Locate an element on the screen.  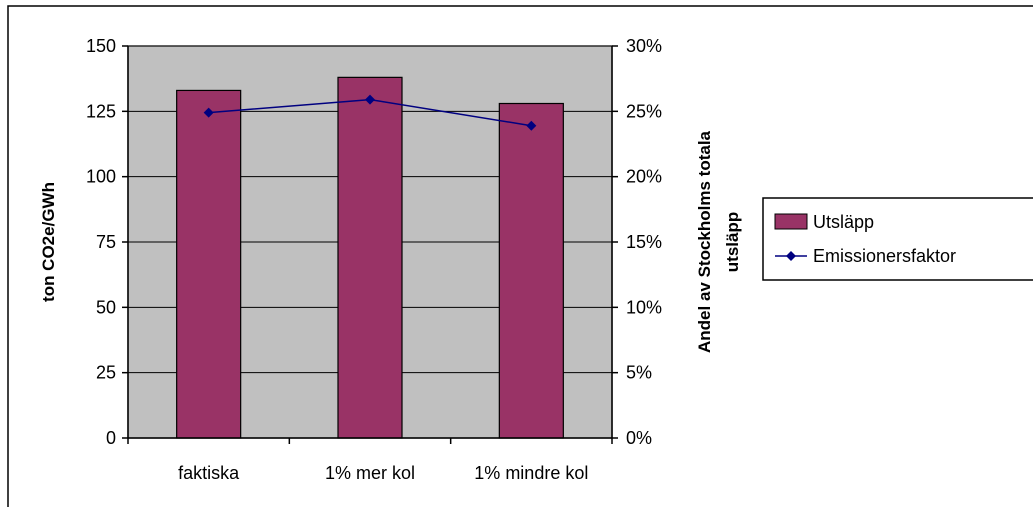
category-labels: faktiska 1% mer kol 1% mindre kol is located at coordinates (383, 473).